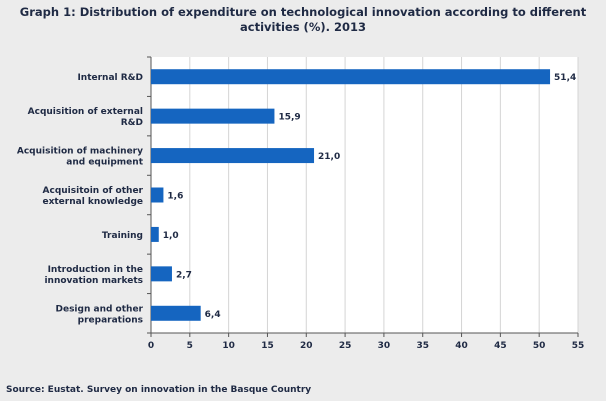  I want to click on bar-value-label: 15,9, so click(289, 118).